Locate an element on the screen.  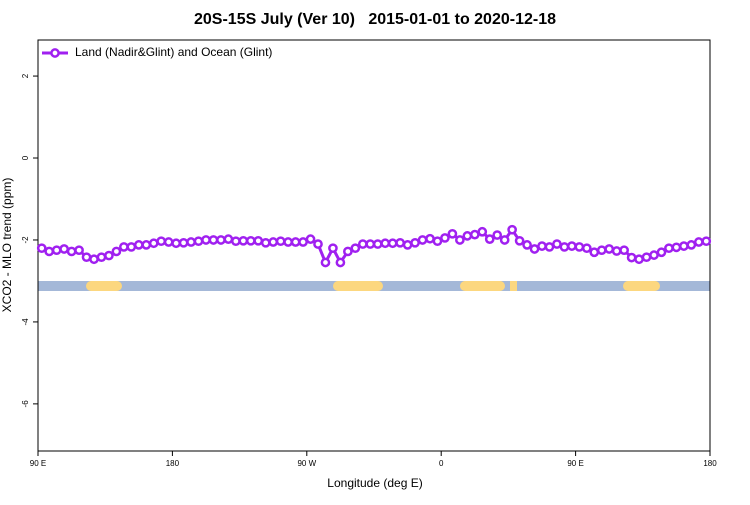
y-axis-label: XCO2 - MLO trend (ppm) is located at coordinates (7, 245).